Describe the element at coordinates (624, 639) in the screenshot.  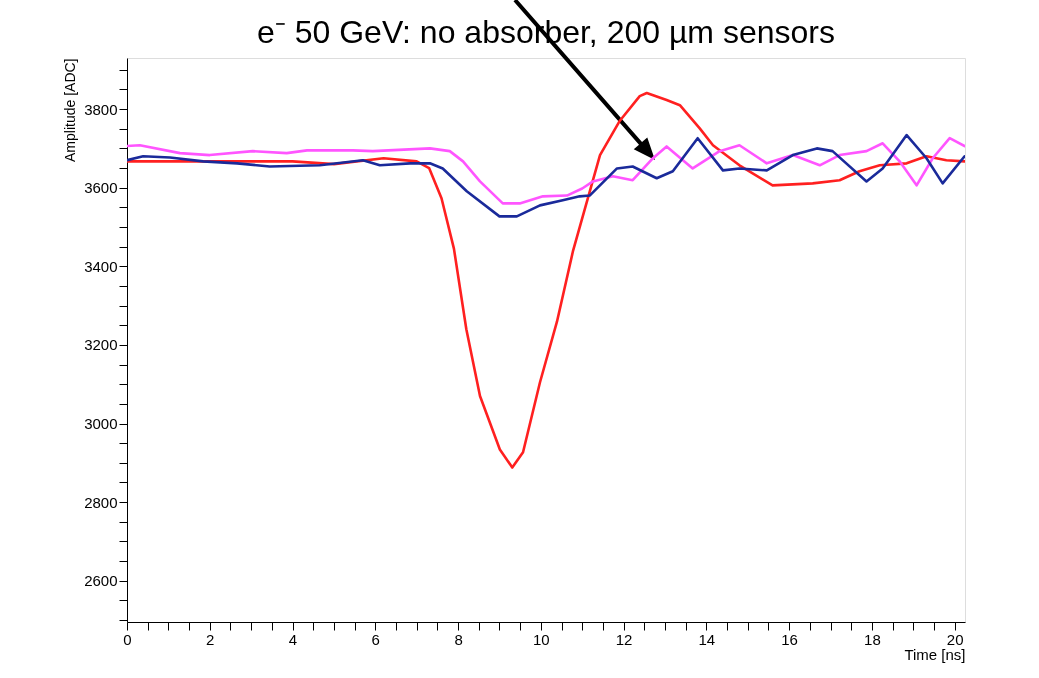
I see `x-tick-label: 12` at that location.